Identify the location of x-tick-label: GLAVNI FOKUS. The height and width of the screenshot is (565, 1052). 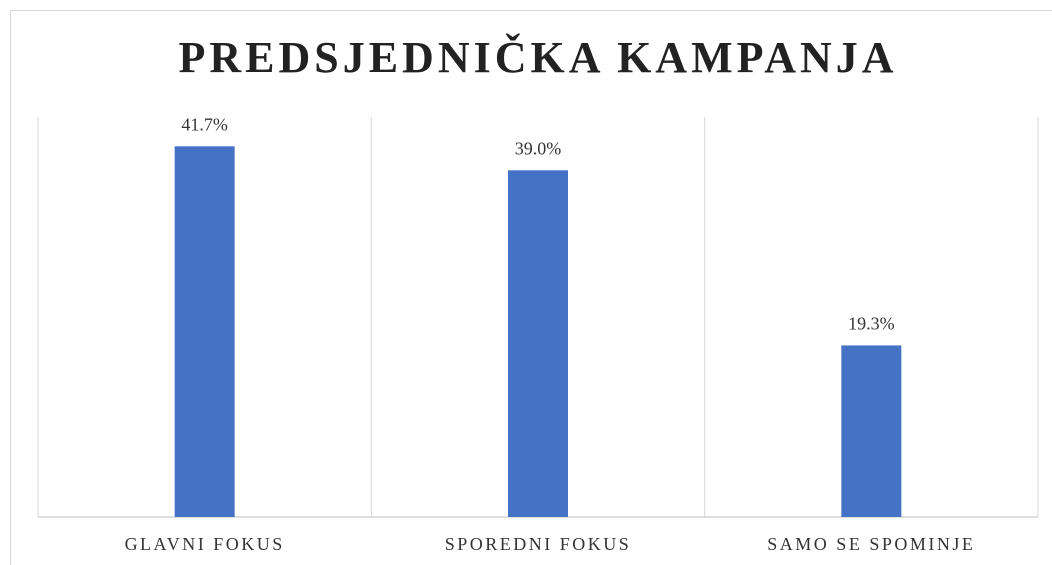
(205, 544).